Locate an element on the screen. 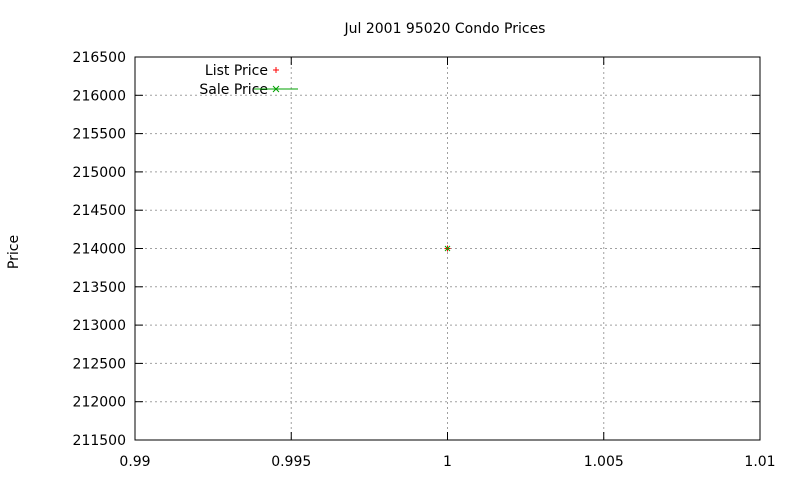 This screenshot has height=480, width=800. y-tick-label: 213000 is located at coordinates (99, 326).